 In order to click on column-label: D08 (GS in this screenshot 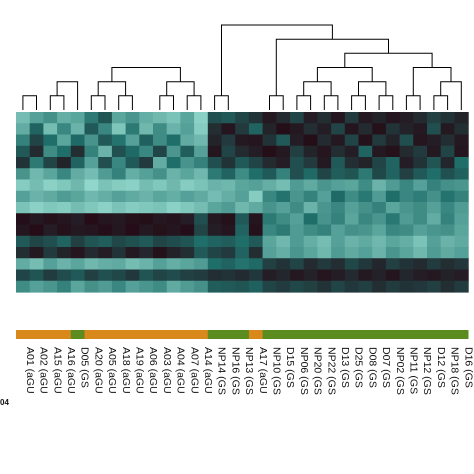, I will do `click(372, 367)`.